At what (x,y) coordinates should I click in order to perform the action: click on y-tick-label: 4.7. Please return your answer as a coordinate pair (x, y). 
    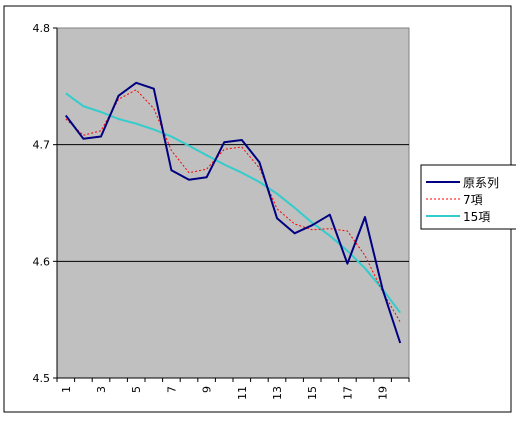
    Looking at the image, I should click on (42, 145).